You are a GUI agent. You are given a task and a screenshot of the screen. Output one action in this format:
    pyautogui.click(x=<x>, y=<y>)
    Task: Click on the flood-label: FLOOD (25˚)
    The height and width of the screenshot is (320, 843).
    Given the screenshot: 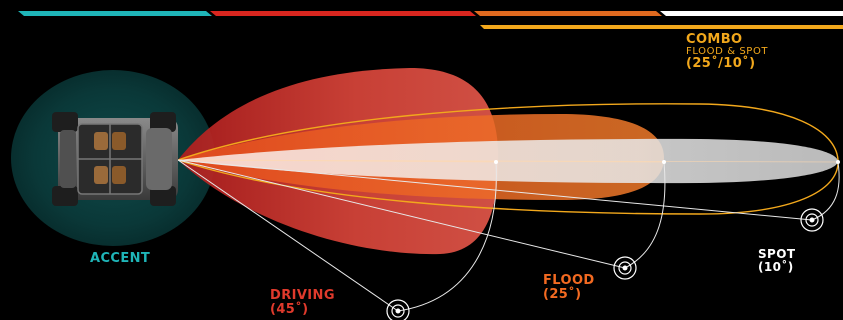 What is the action you would take?
    pyautogui.click(x=569, y=287)
    